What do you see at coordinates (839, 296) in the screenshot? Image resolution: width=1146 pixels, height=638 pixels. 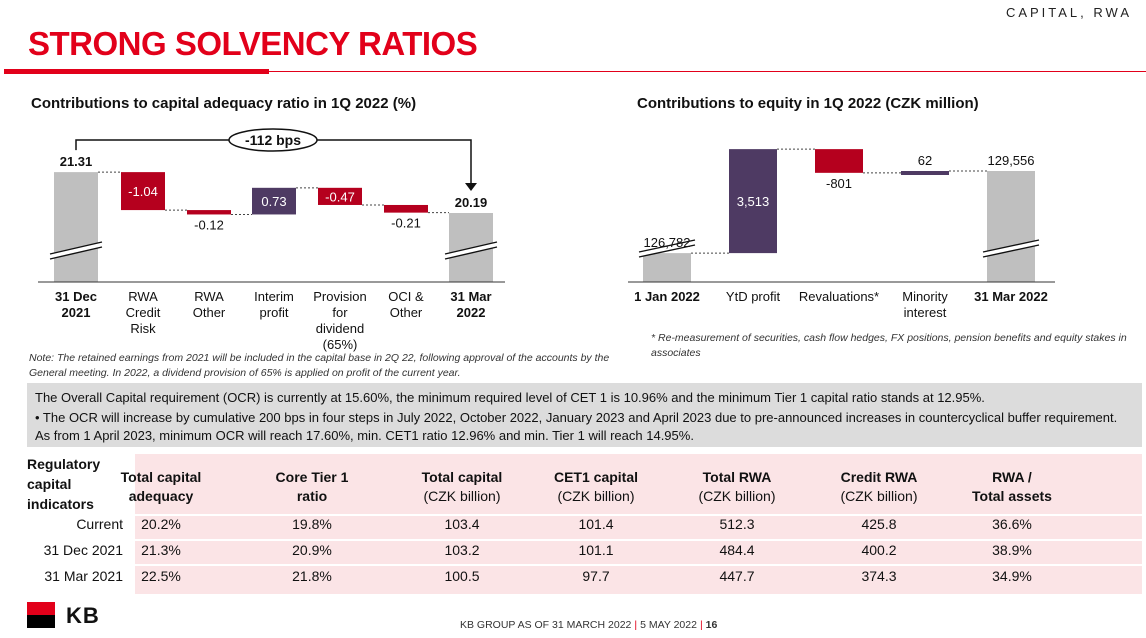 I see `category-label: Revaluations*` at bounding box center [839, 296].